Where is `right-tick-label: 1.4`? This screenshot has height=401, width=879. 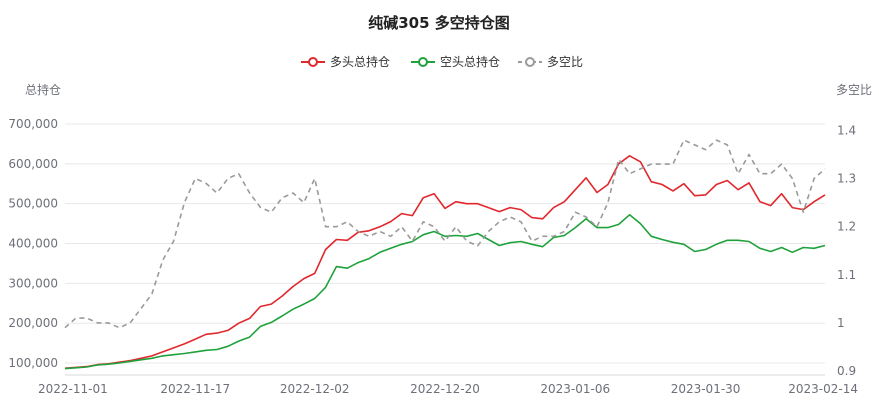 right-tick-label: 1.4 is located at coordinates (846, 130).